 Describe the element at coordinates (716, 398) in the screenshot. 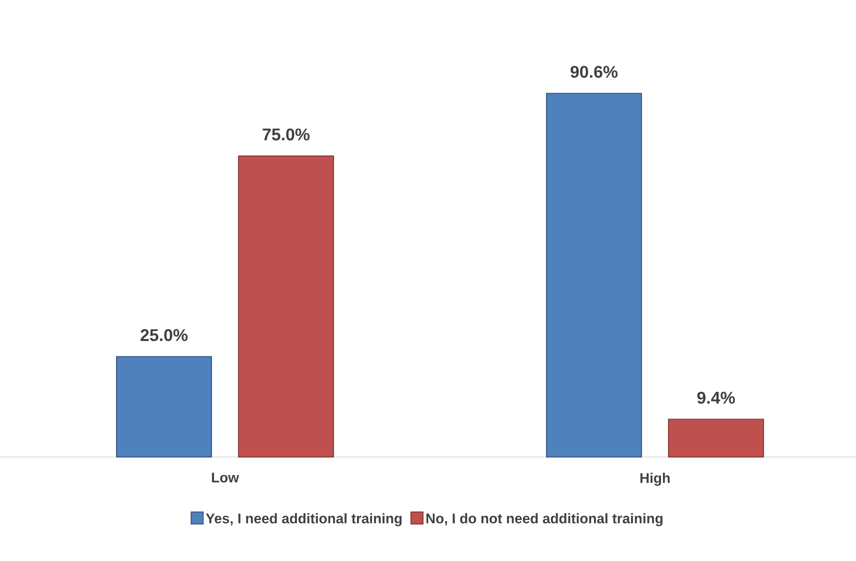

I see `data-label: 9.4%` at that location.